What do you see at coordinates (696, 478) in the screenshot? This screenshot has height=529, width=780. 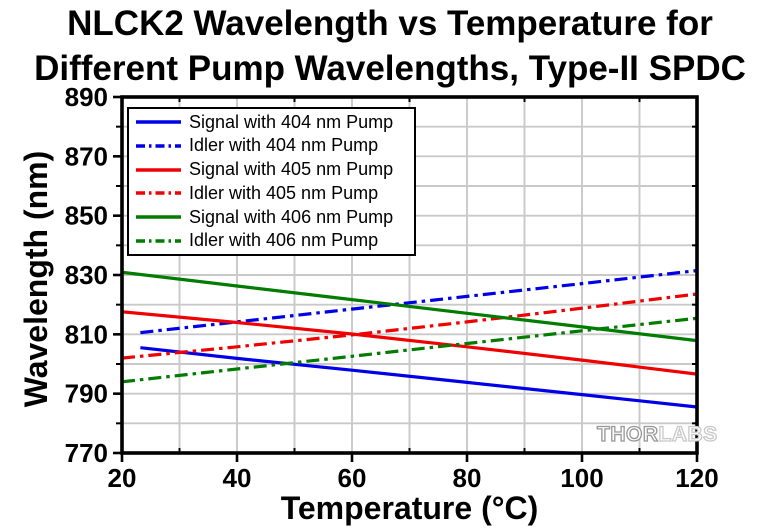 I see `x-tick-label: 120` at bounding box center [696, 478].